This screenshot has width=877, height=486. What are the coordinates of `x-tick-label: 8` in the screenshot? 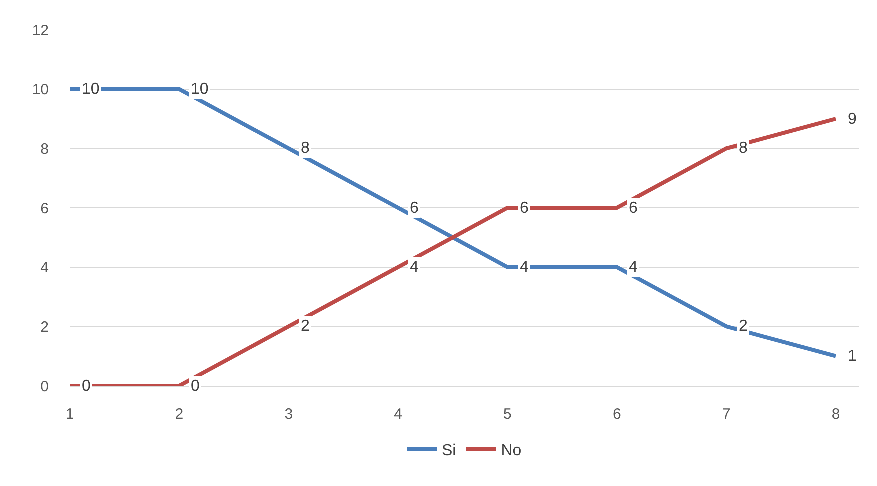 It's located at (836, 414).